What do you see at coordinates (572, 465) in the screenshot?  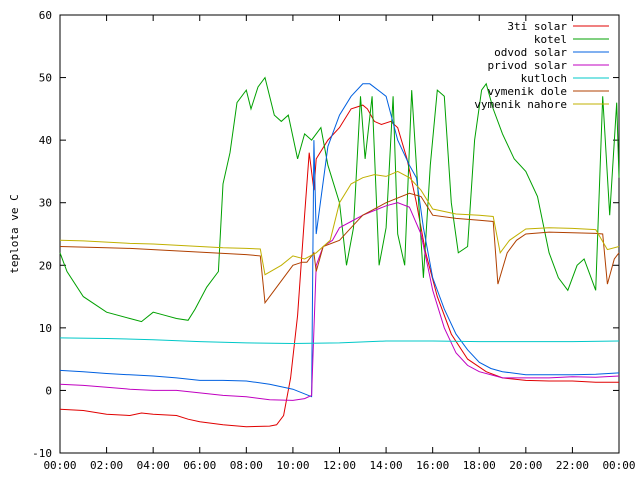 I see `x-tick-label: 22:00` at bounding box center [572, 465].